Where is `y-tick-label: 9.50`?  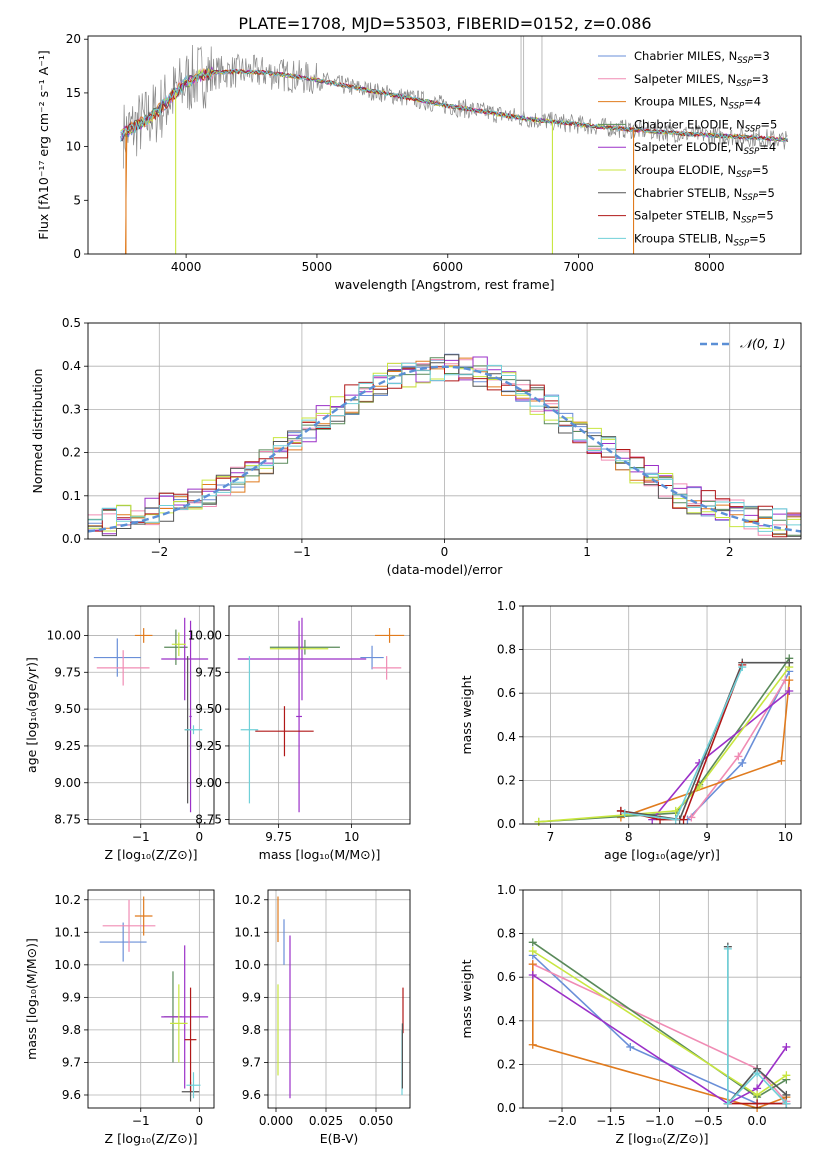 y-tick-label: 9.50 is located at coordinates (67, 709).